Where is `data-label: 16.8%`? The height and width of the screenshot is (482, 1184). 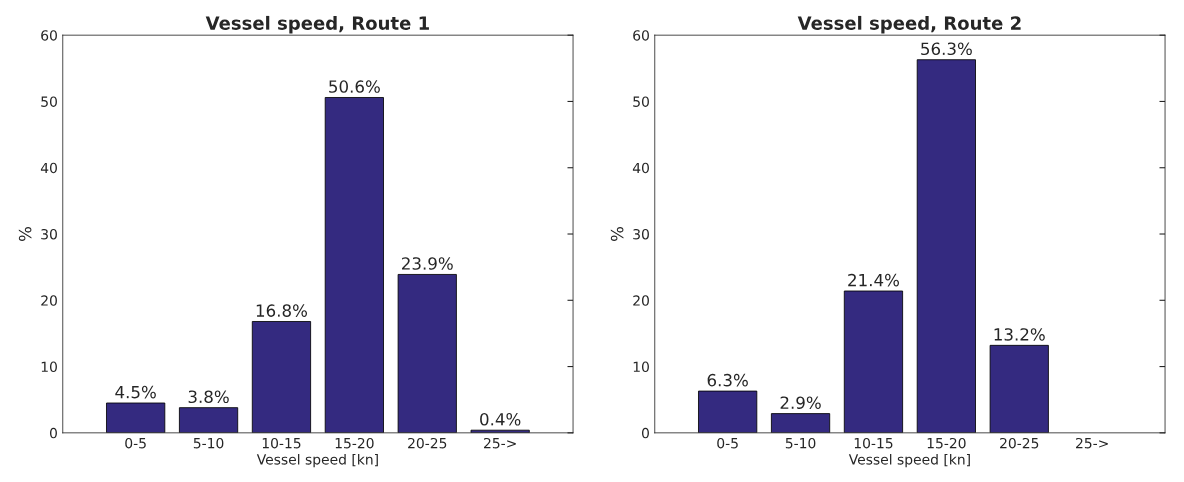 data-label: 16.8% is located at coordinates (282, 310).